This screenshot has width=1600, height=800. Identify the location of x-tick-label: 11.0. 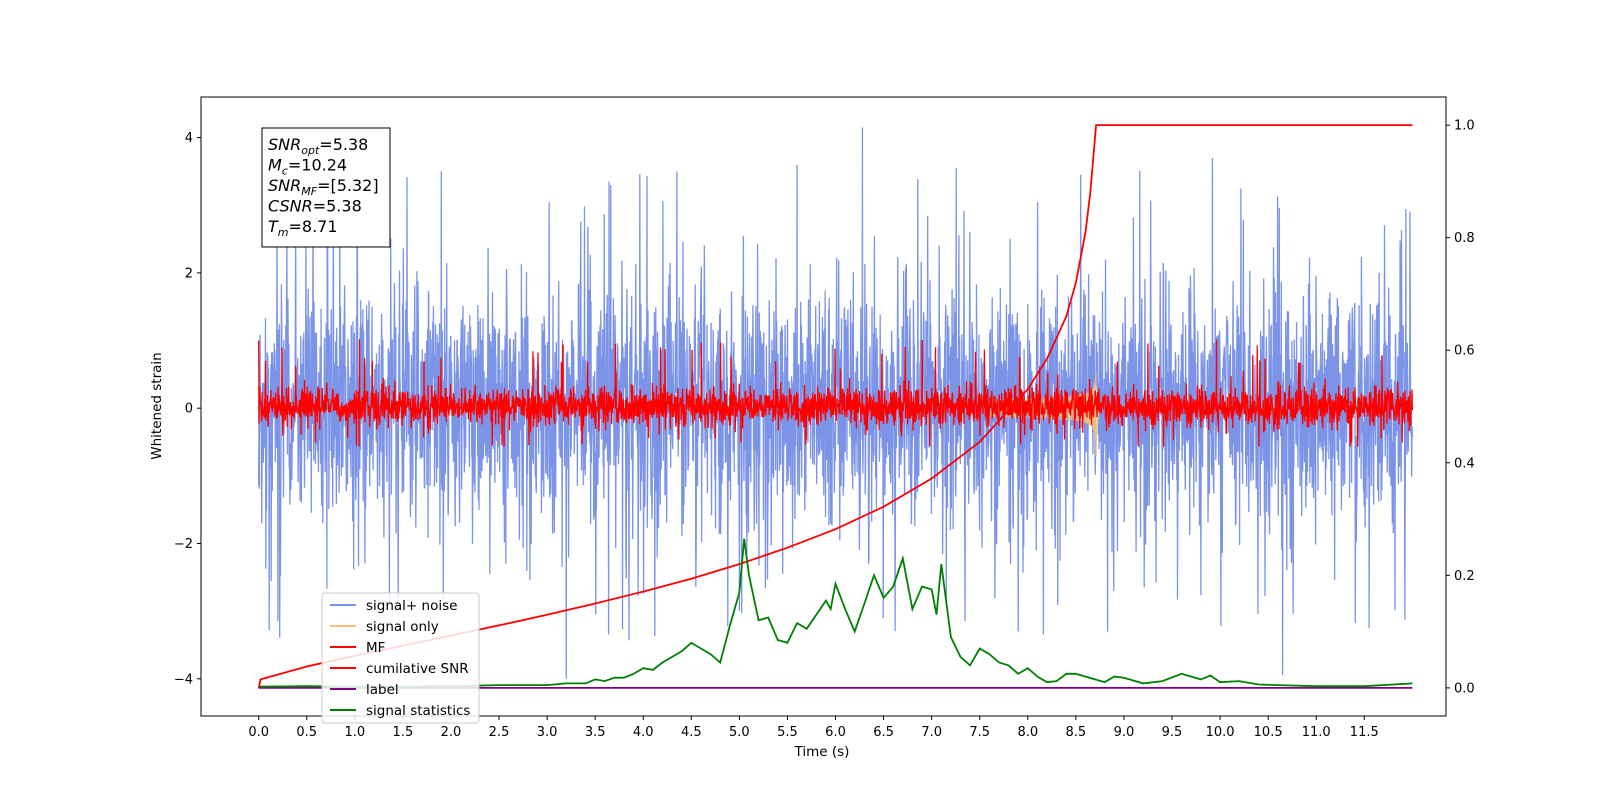
(1316, 732).